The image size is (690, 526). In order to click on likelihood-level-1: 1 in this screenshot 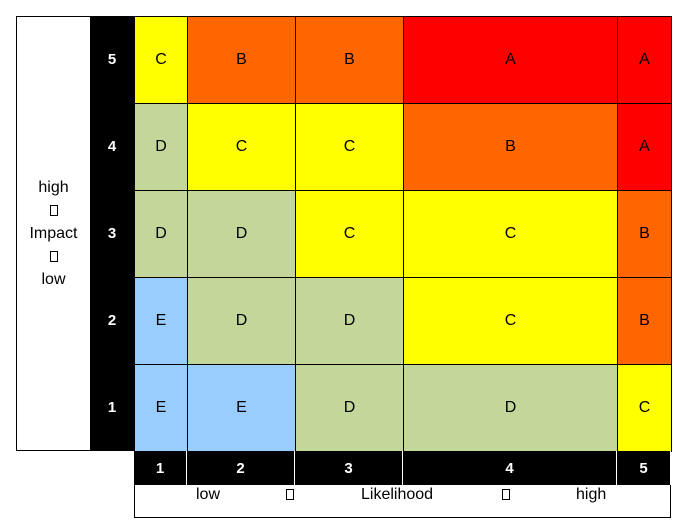, I will do `click(160, 468)`.